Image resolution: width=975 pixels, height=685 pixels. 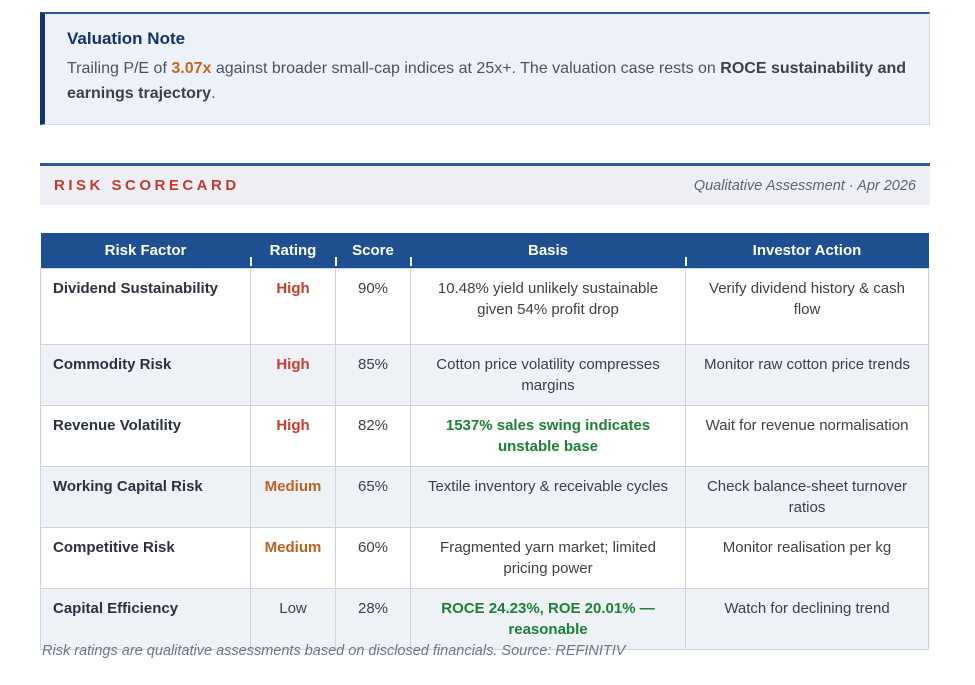 What do you see at coordinates (807, 497) in the screenshot?
I see `investor-action-cell: Check balance-sheet turnover ratios` at bounding box center [807, 497].